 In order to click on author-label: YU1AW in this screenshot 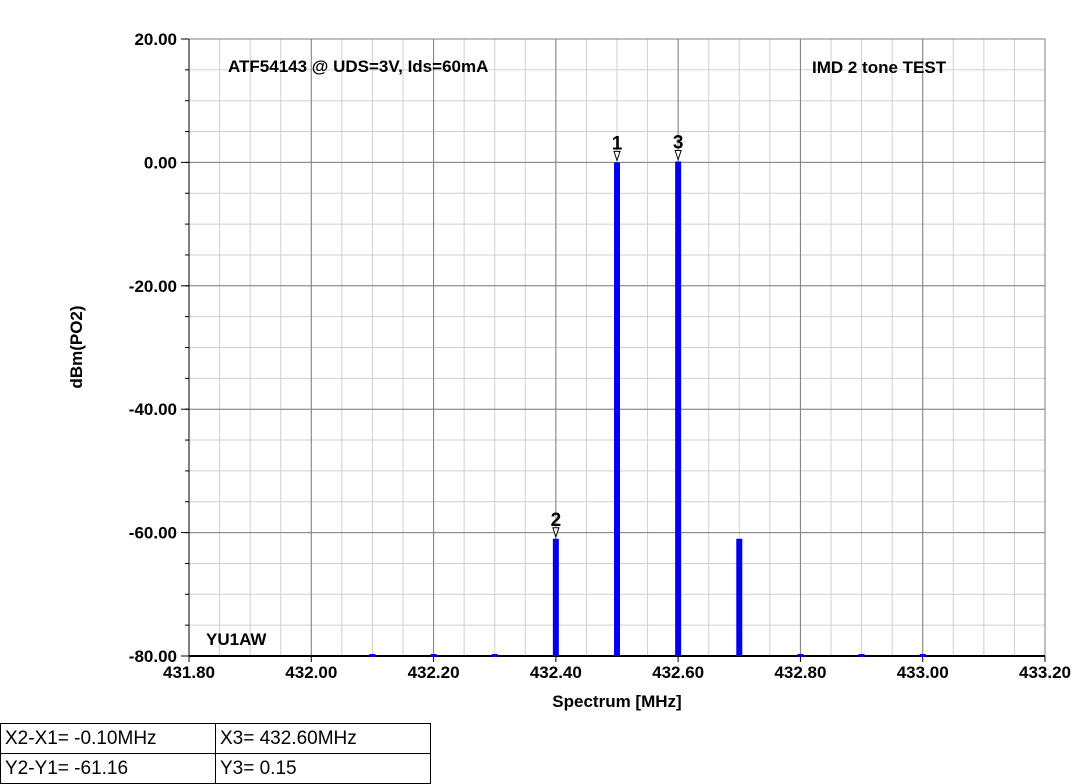, I will do `click(236, 639)`.